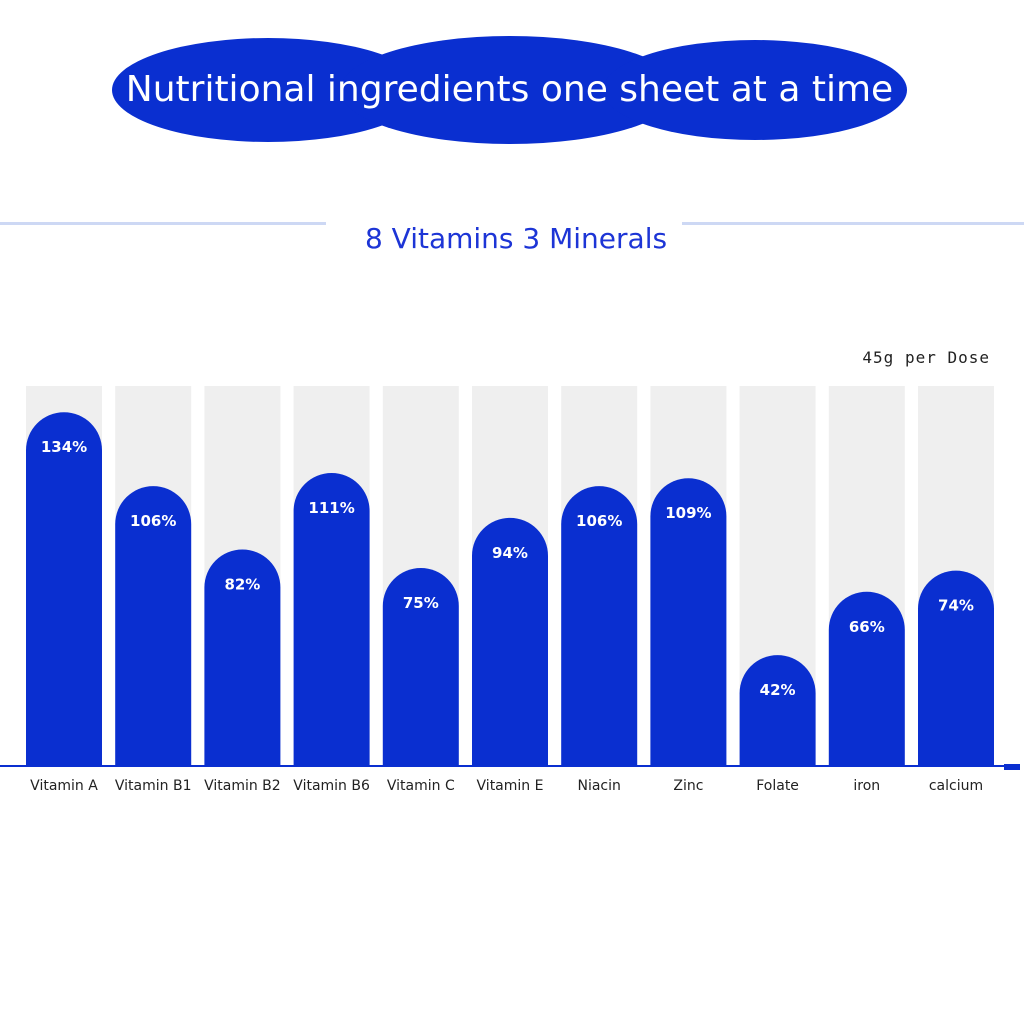 This screenshot has height=1024, width=1024. Describe the element at coordinates (421, 786) in the screenshot. I see `x-tick-label: Vitamin C` at that location.